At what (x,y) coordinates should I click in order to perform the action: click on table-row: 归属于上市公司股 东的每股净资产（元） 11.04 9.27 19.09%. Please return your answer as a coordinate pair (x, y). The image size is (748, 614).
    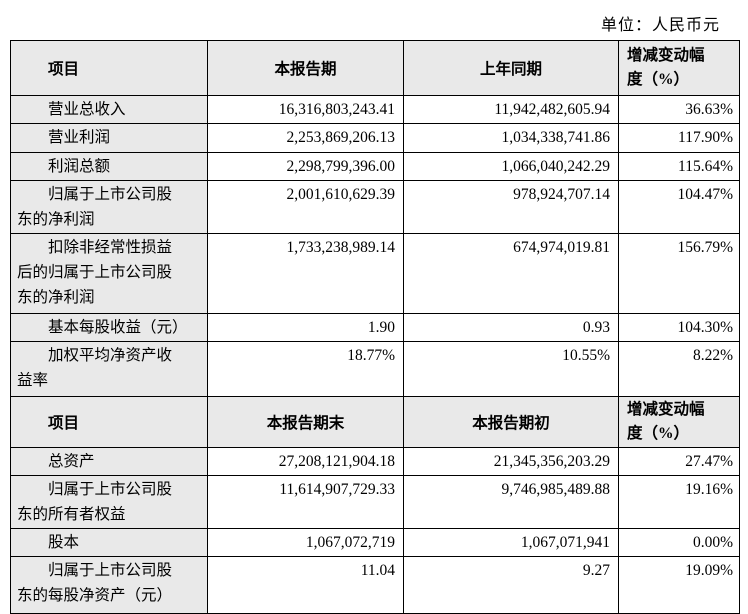
    Looking at the image, I should click on (375, 585).